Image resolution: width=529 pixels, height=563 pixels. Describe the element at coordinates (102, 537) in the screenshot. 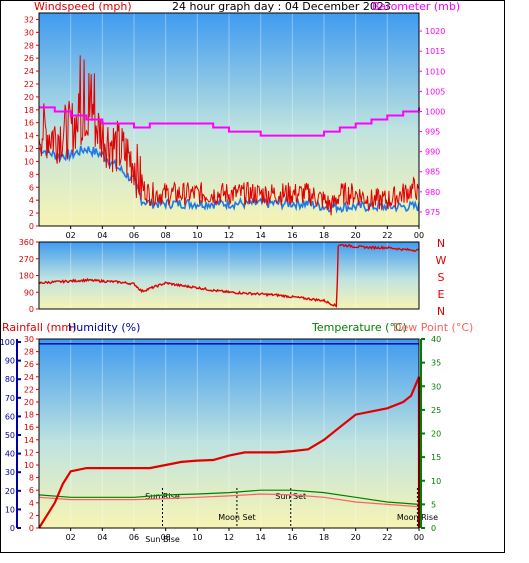

I see `x-tick-label: 04` at that location.